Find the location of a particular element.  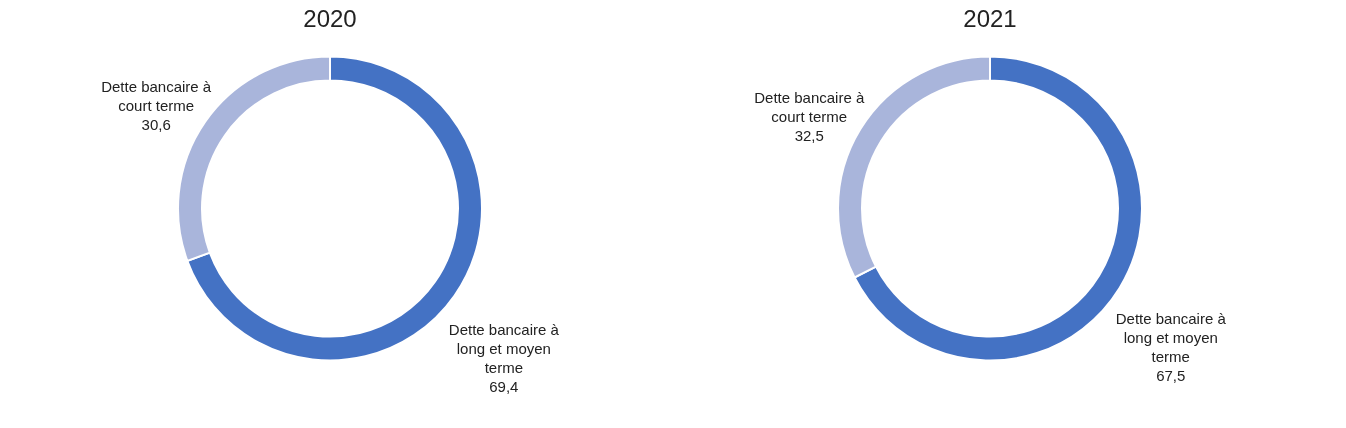

data-label: 32,5 is located at coordinates (809, 135).